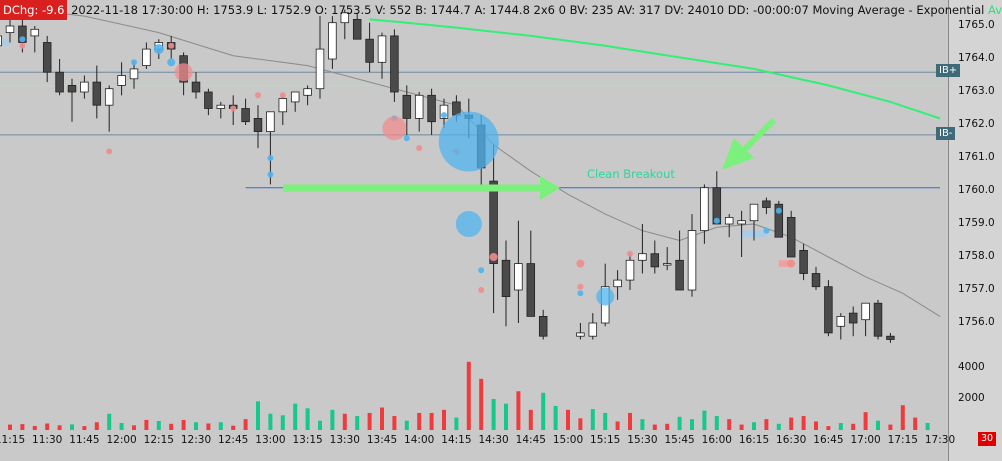 The height and width of the screenshot is (461, 1002). I want to click on price-tick-label: 1765.0, so click(976, 25).